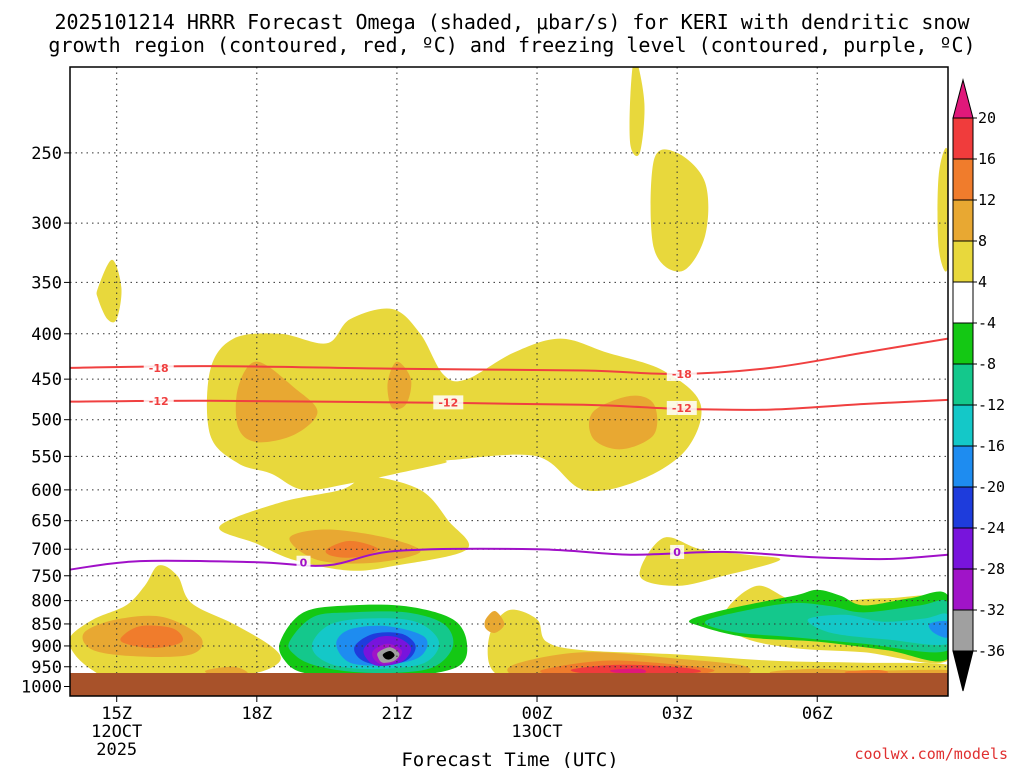  I want to click on colorbar-label: -28, so click(991, 569).